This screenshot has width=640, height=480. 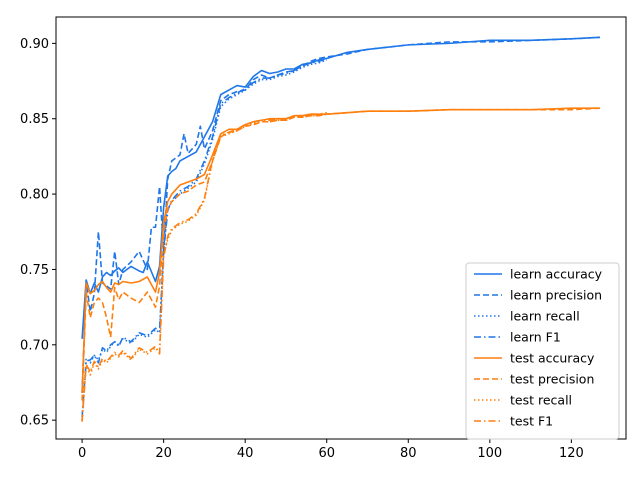 What do you see at coordinates (34, 44) in the screenshot?
I see `y-tick-label: 0.90` at bounding box center [34, 44].